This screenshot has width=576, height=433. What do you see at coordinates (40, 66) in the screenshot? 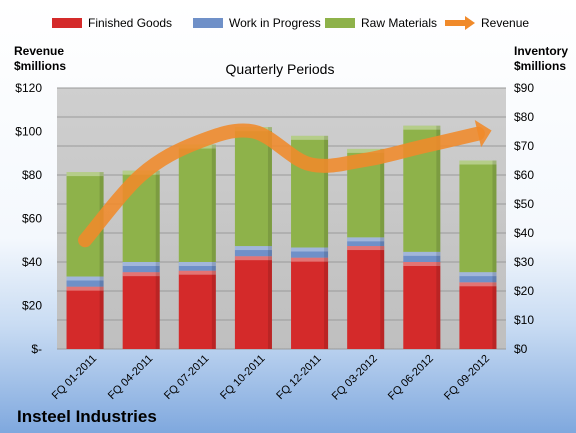
I see `left-axis-title-line2: $millions` at bounding box center [40, 66].